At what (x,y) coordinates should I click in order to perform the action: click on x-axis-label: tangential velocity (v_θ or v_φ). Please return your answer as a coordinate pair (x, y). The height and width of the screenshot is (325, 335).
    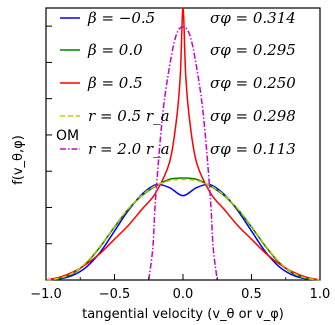
    Looking at the image, I should click on (183, 314).